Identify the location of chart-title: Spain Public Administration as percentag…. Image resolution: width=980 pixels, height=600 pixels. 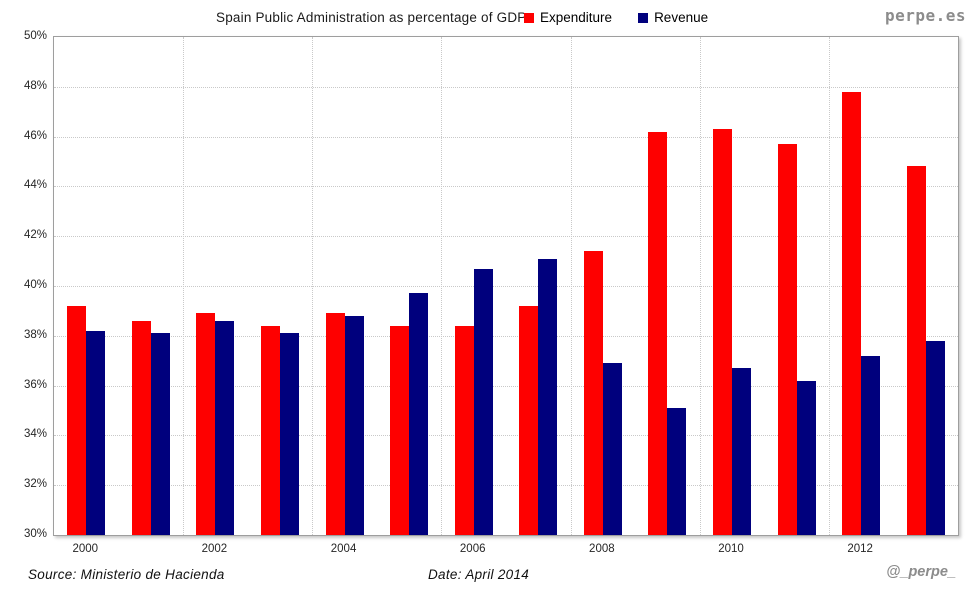
(371, 17).